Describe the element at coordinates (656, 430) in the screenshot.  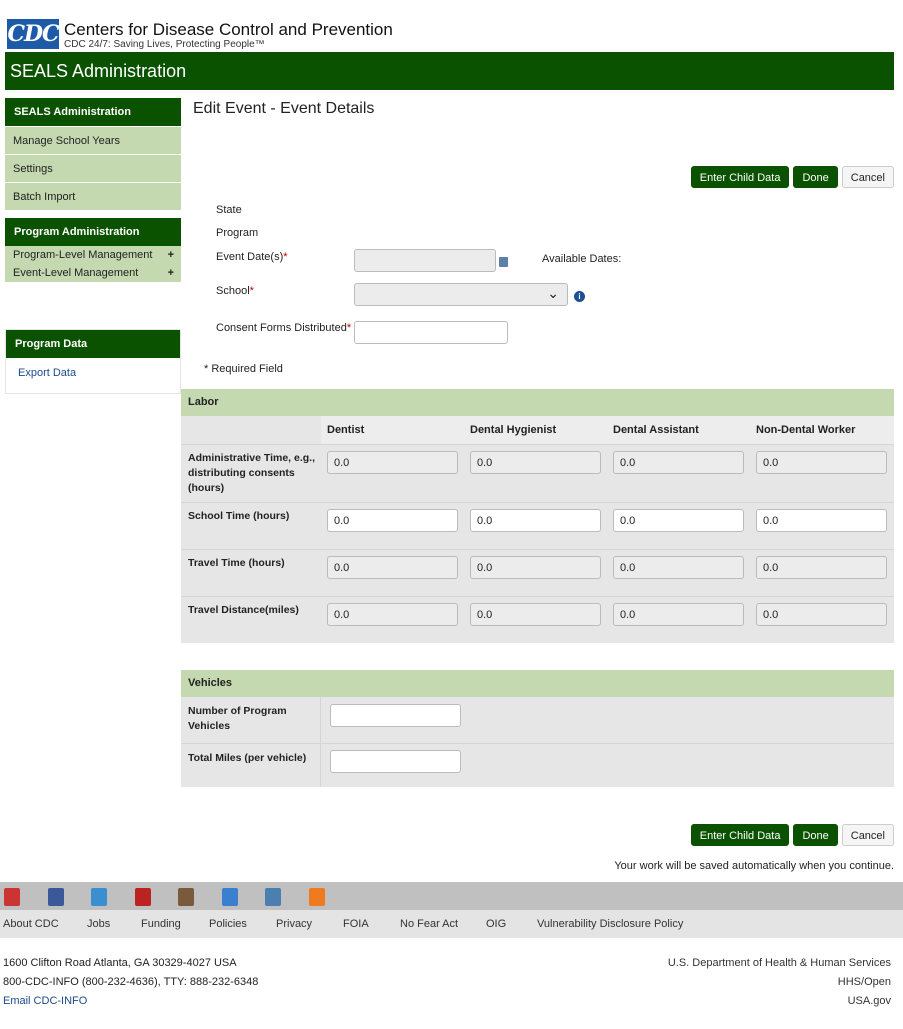
I see `column-header: Dental Assistant` at that location.